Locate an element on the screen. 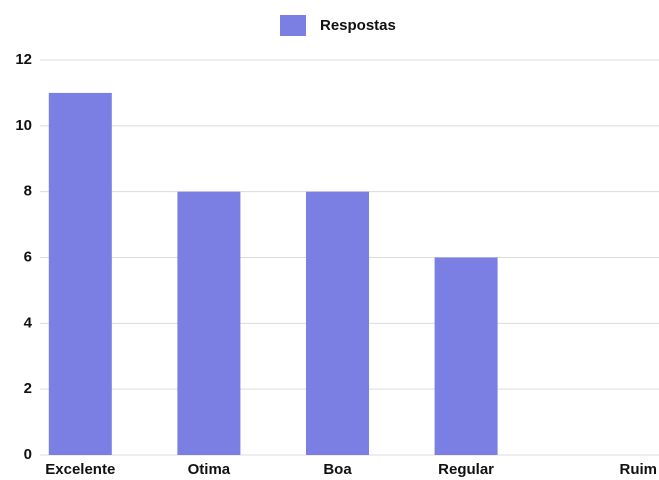 This screenshot has width=659, height=480. y-tick-label: 10 is located at coordinates (23, 125).